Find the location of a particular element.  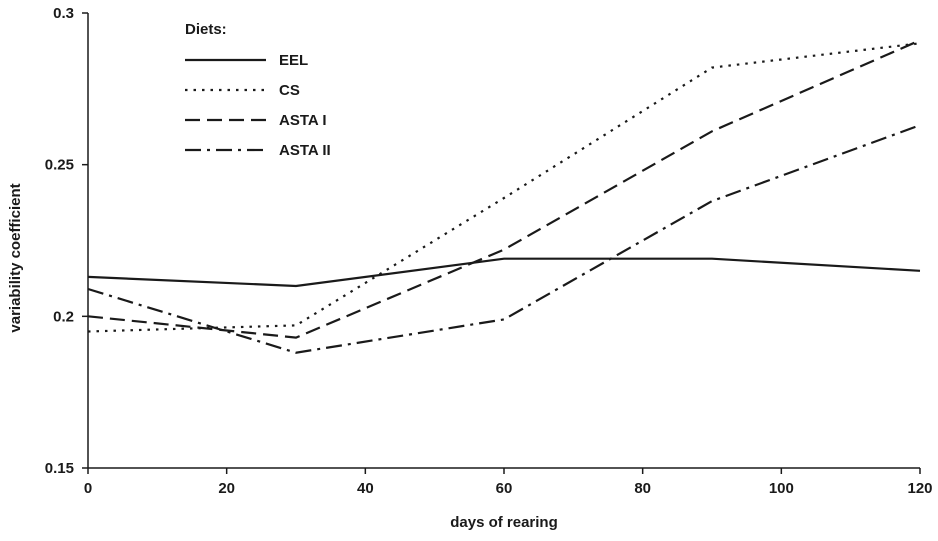

legend: Diets: EEL CS ASTA I ASTA II is located at coordinates (258, 90).